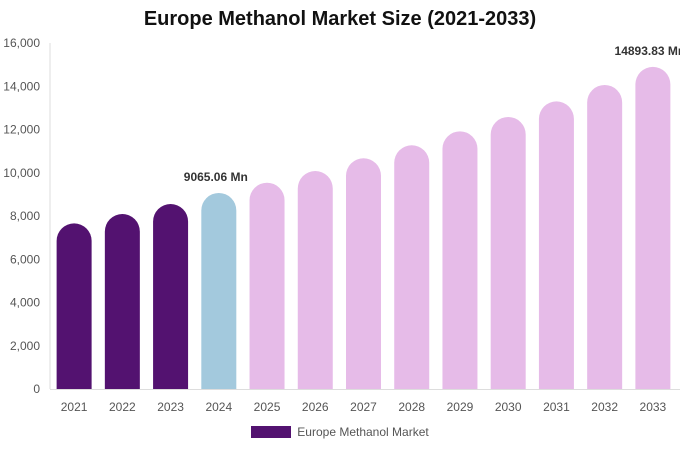 The image size is (680, 450). I want to click on bar-2022, so click(122, 301).